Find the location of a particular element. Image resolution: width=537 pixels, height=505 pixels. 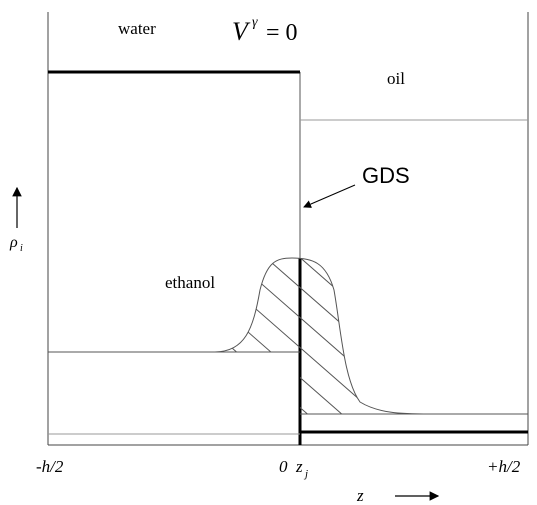

water-label: water is located at coordinates (137, 28).